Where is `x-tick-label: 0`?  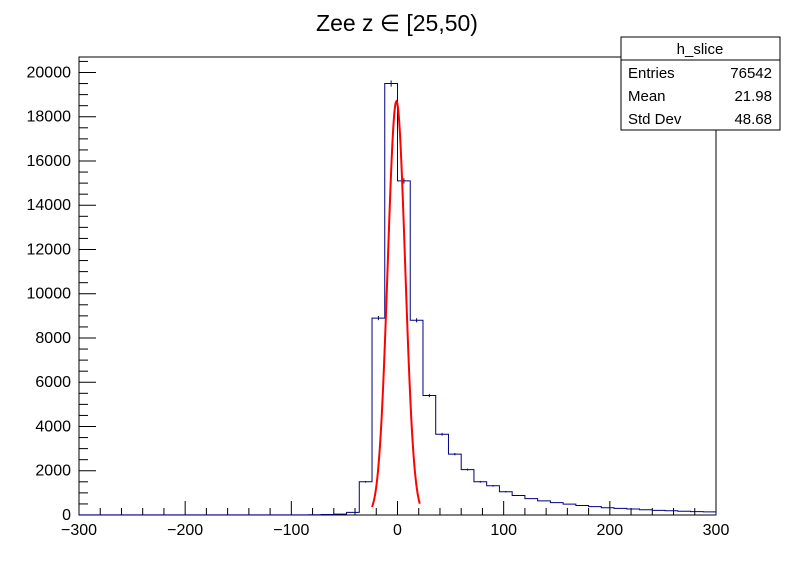
x-tick-label: 0 is located at coordinates (397, 530).